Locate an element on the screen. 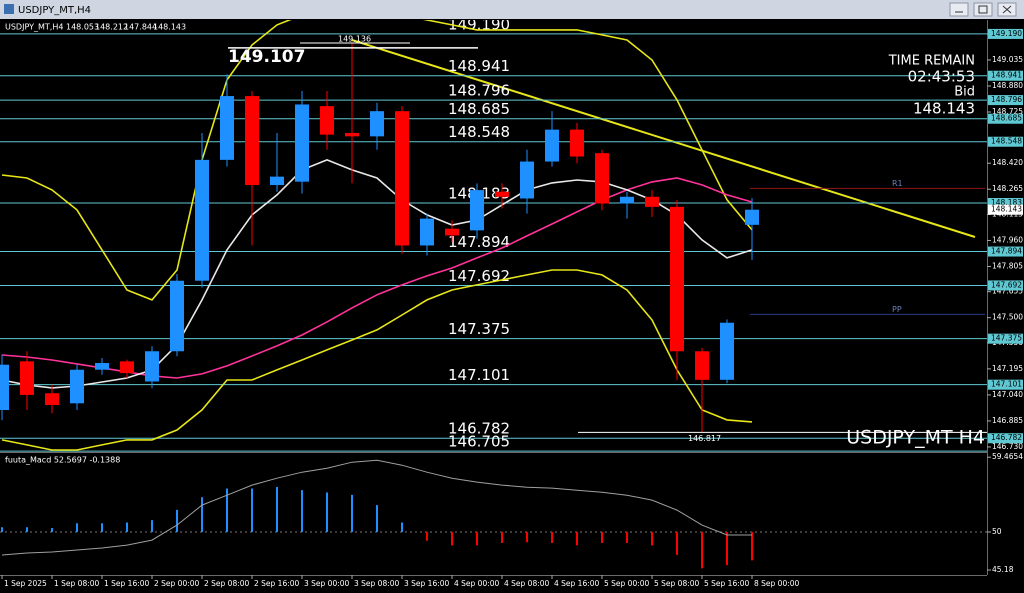  macd-y-tick-label: 45.18 is located at coordinates (1003, 569).